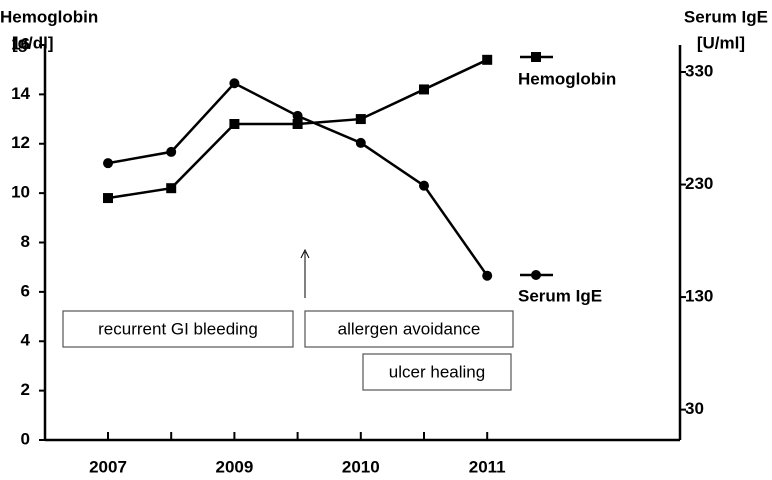  What do you see at coordinates (560, 295) in the screenshot?
I see `legend-label: Serum IgE` at bounding box center [560, 295].